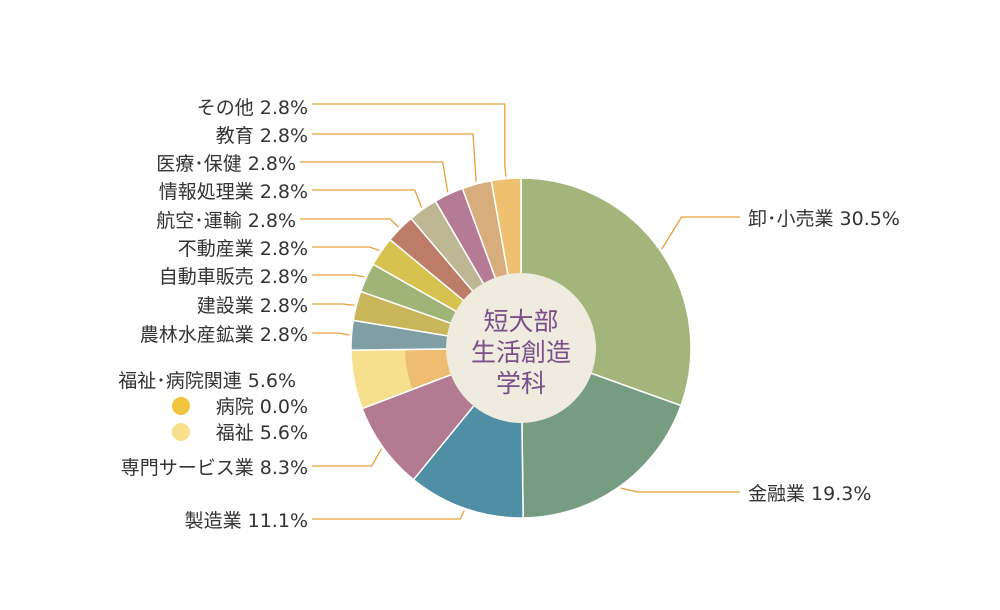 This screenshot has height=610, width=1000. I want to click on label-transport: 航空･運輸 2.8%, so click(226, 221).